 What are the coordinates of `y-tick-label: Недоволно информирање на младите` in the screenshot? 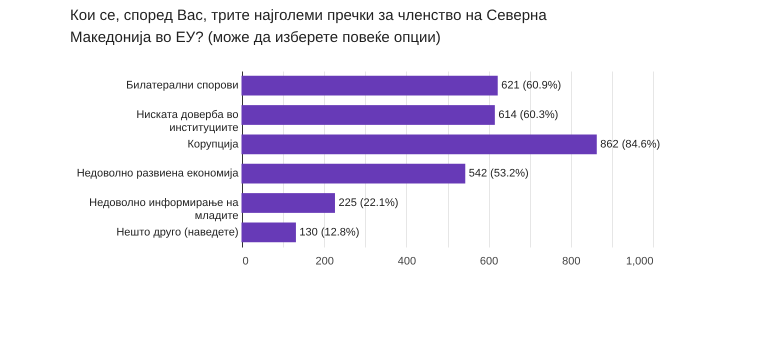 It's located at (164, 209).